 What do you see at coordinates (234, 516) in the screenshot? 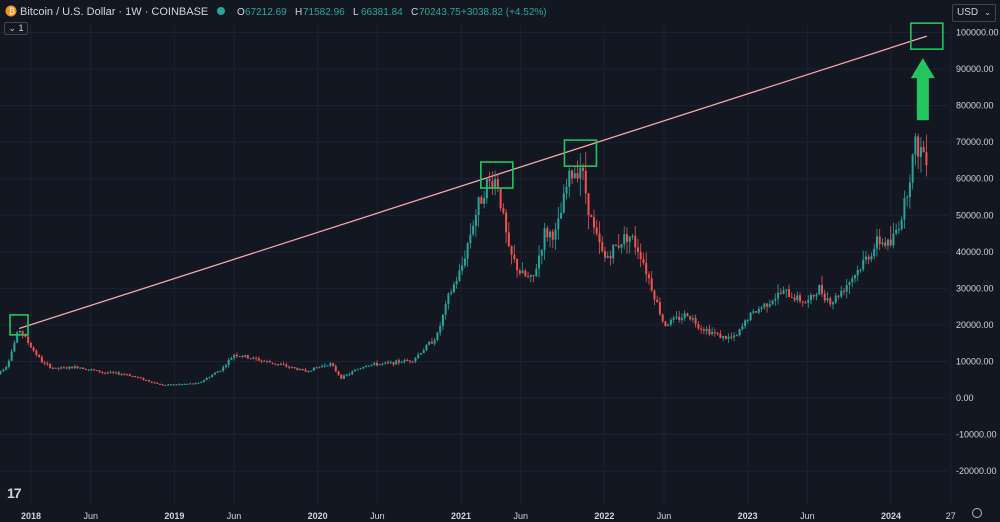
I see `x-tick-label: Jun` at bounding box center [234, 516].